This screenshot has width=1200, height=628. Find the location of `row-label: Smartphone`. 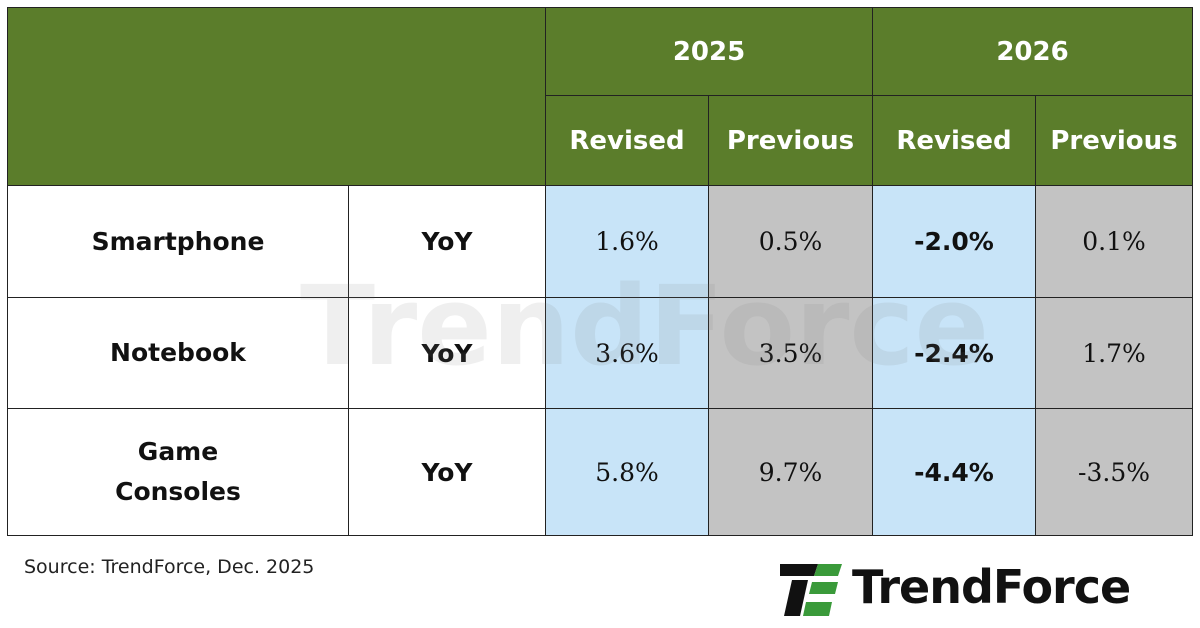

row-label: Smartphone is located at coordinates (178, 241).